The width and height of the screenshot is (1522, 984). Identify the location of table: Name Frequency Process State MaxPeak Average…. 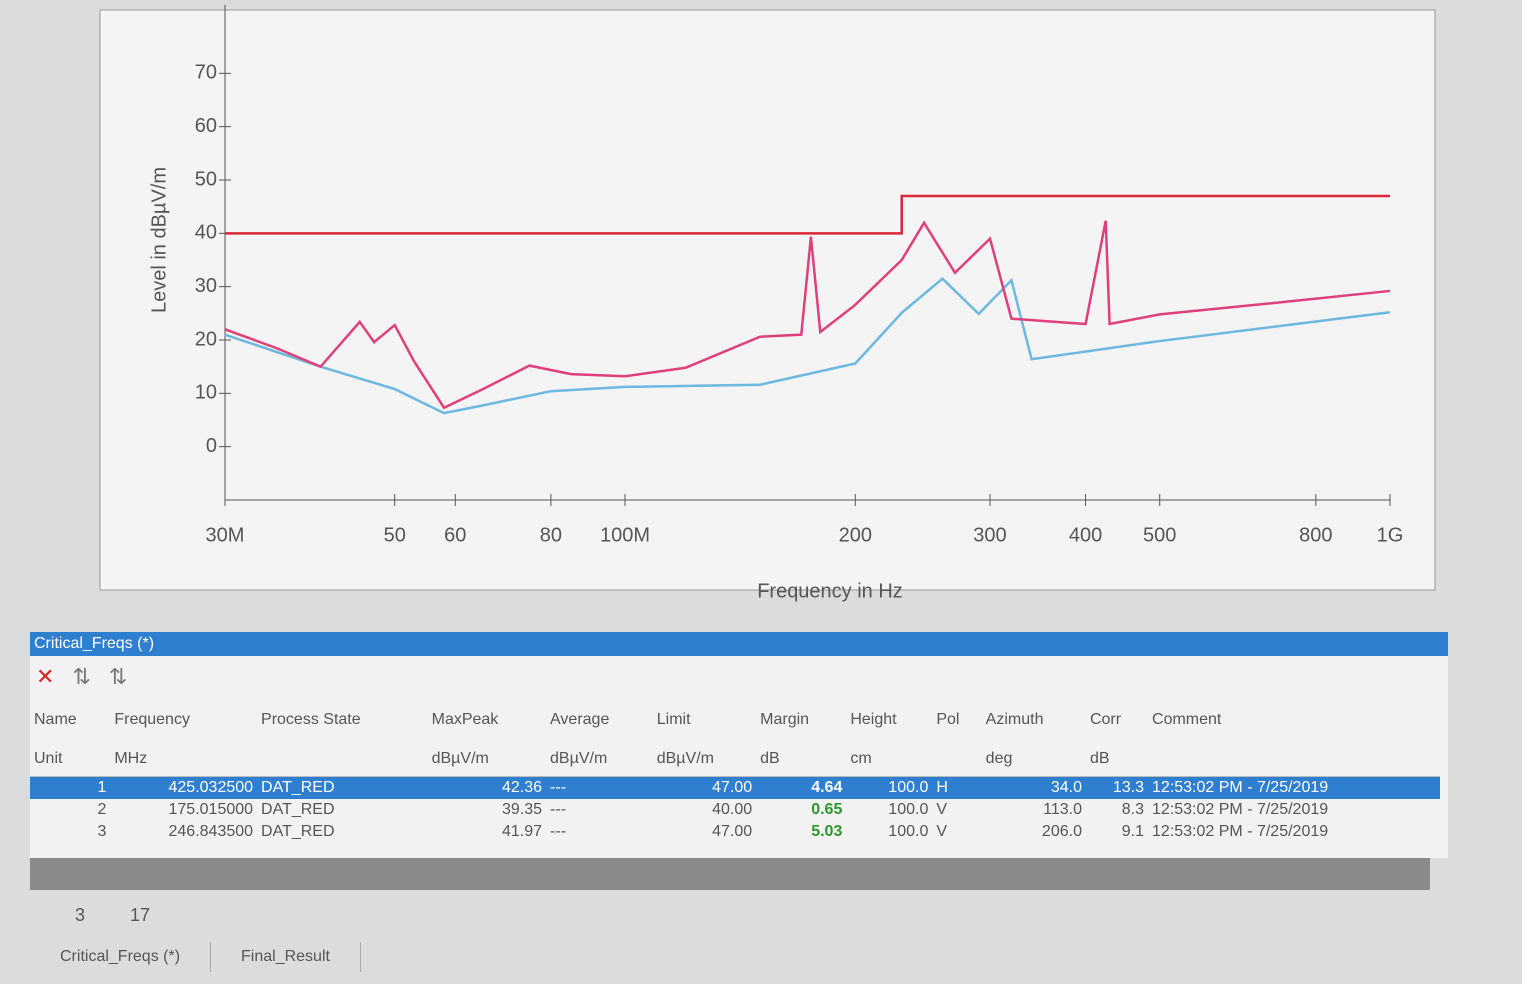
(735, 770).